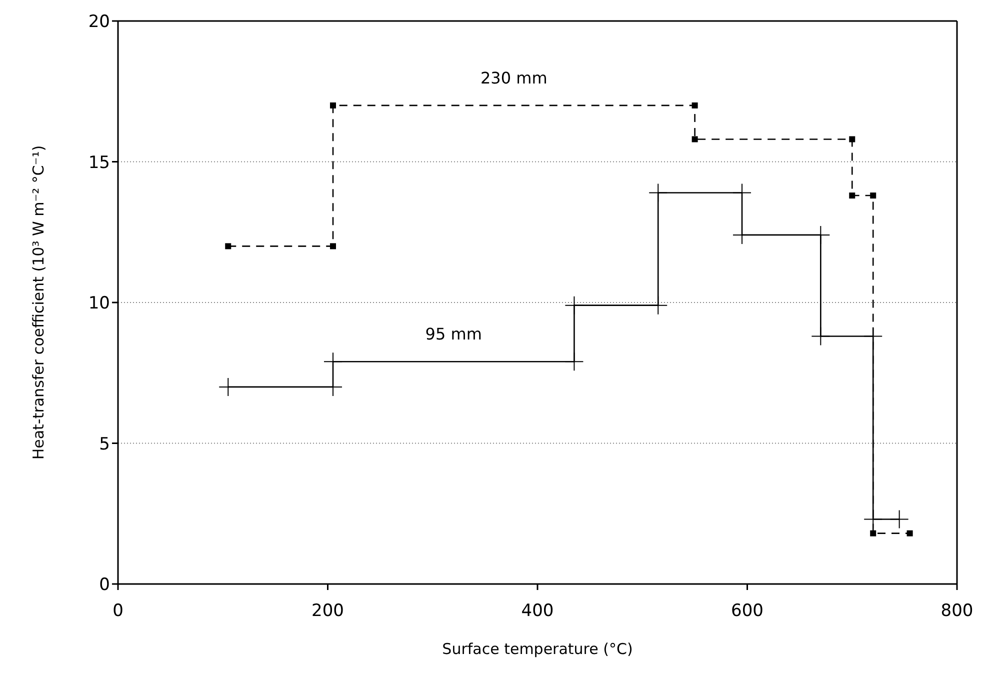 The height and width of the screenshot is (682, 998). I want to click on series-label: 95 mm, so click(453, 334).